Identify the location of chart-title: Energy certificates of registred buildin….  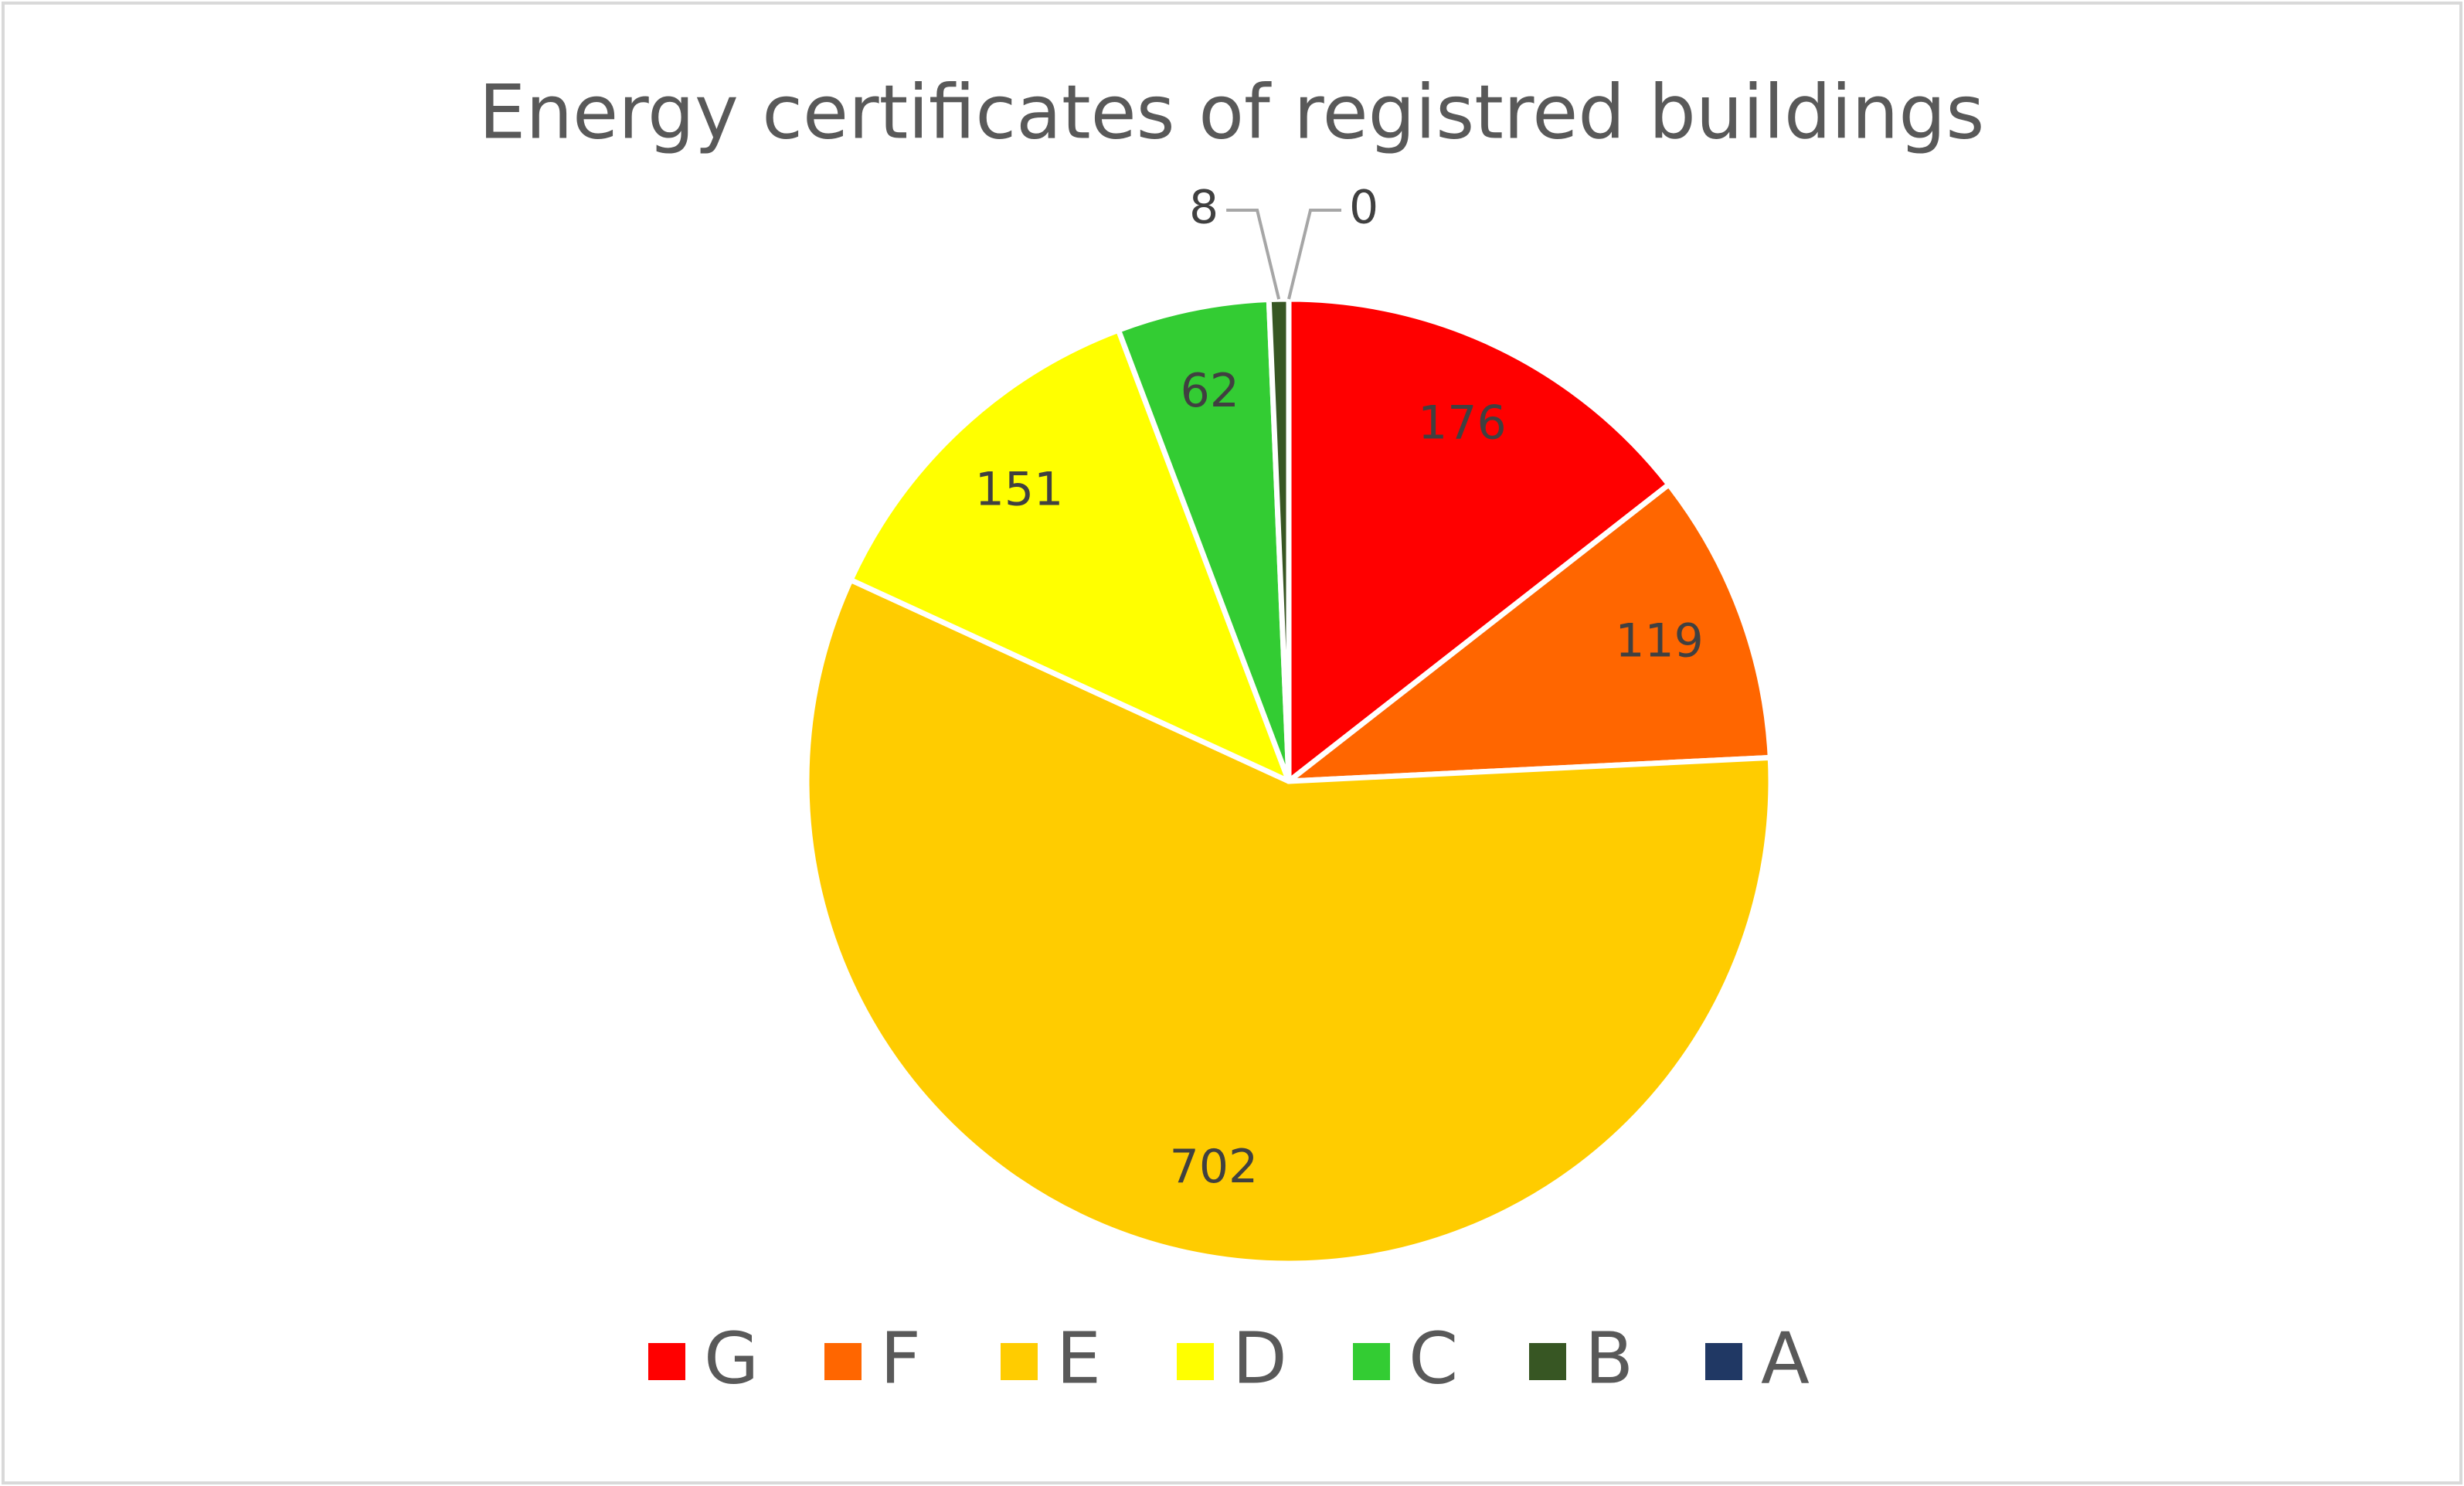
(1232, 112).